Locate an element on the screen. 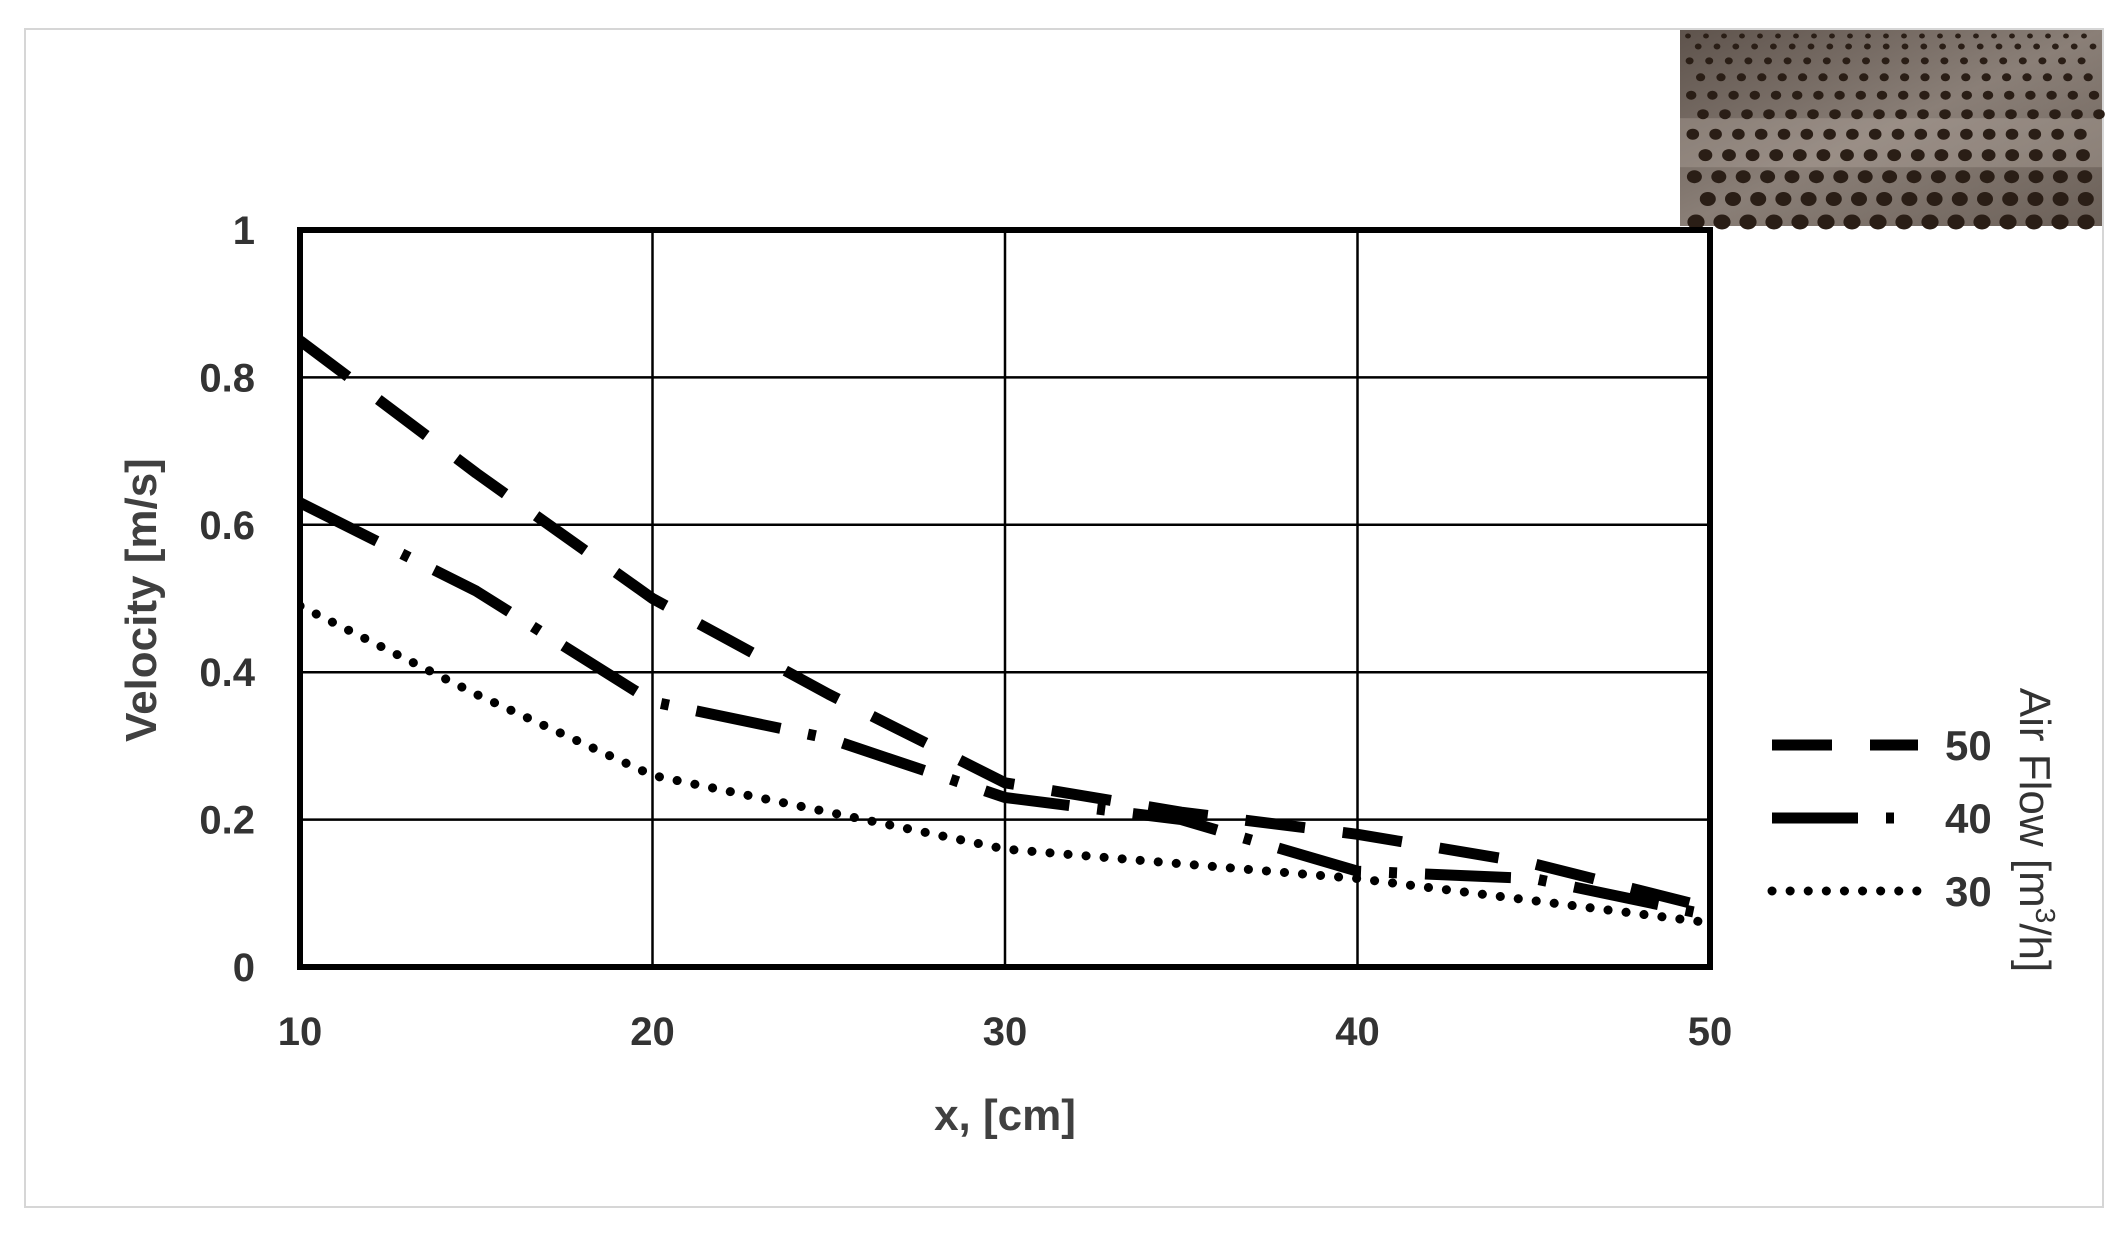 The height and width of the screenshot is (1236, 2120). y-tick-label: 0 is located at coordinates (244, 968).